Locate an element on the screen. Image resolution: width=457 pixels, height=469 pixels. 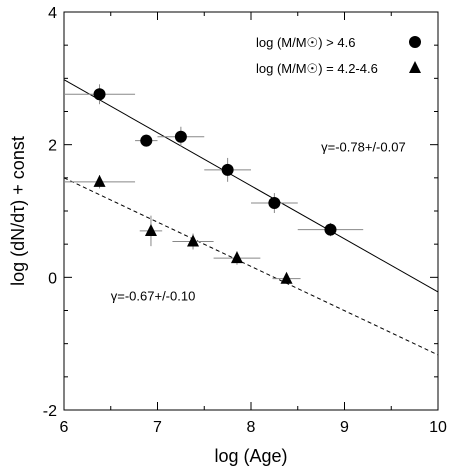
x-tick-label: 9 is located at coordinates (344, 427).